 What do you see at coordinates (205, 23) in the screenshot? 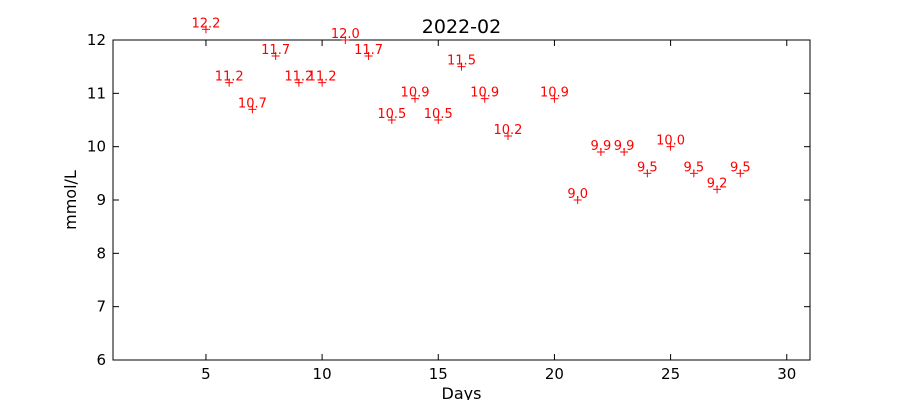
I see `data-label: 12.2` at bounding box center [205, 23].